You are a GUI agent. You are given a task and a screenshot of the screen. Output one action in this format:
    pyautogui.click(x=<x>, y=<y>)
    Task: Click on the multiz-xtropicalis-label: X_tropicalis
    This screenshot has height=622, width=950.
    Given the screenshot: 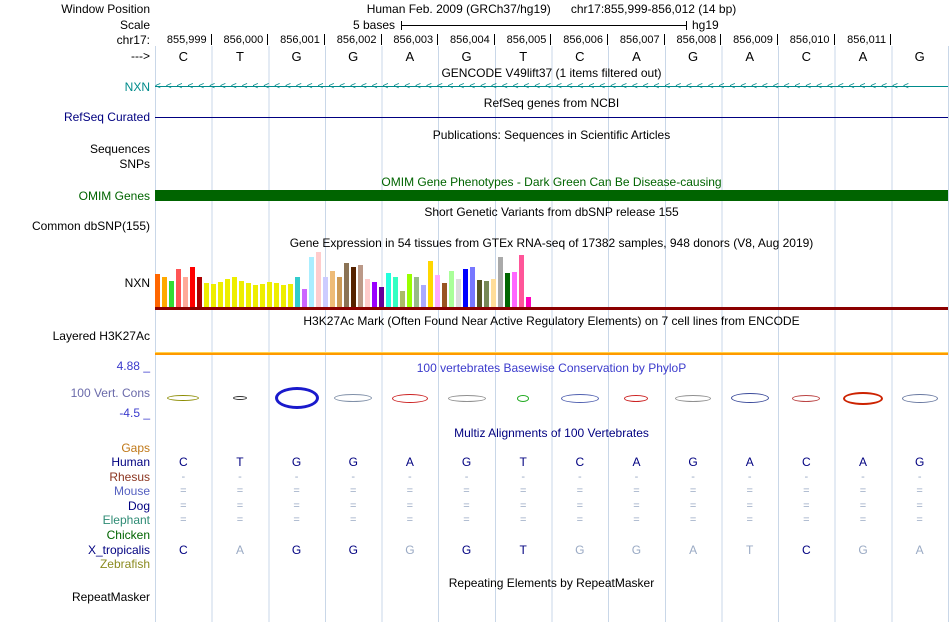 What is the action you would take?
    pyautogui.click(x=118, y=550)
    